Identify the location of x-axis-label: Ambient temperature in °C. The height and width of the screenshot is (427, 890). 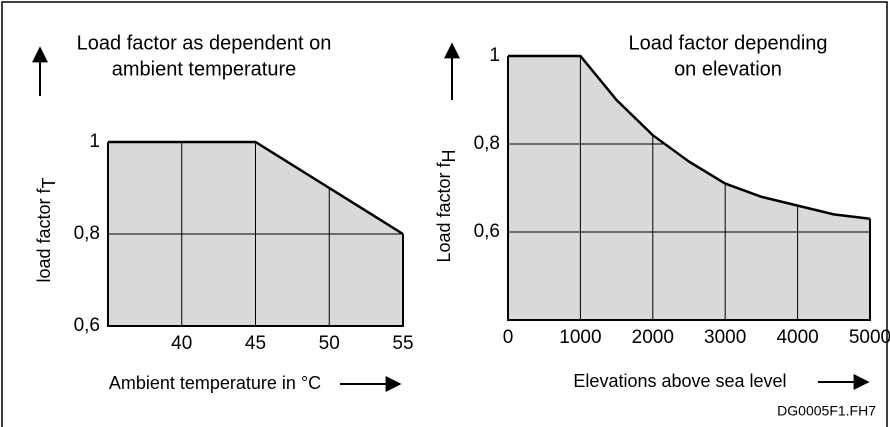
(215, 383).